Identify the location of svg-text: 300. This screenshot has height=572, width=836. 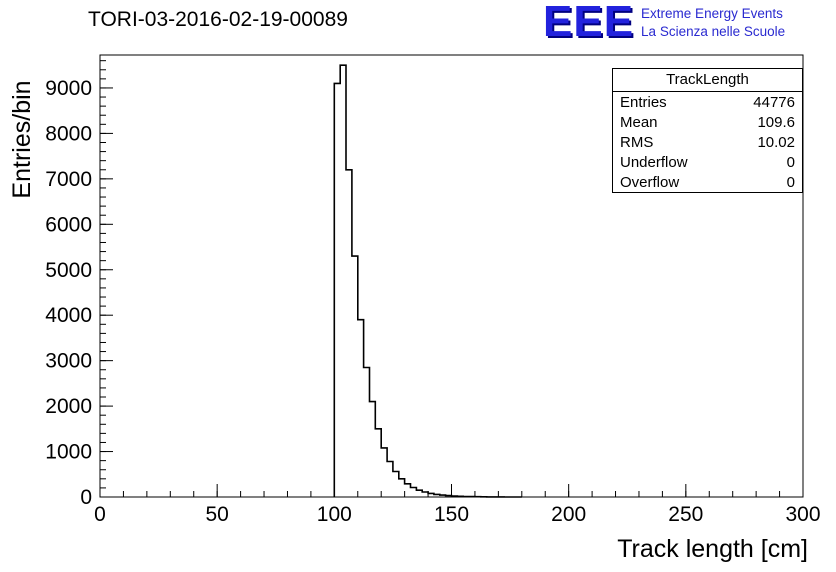
(802, 514).